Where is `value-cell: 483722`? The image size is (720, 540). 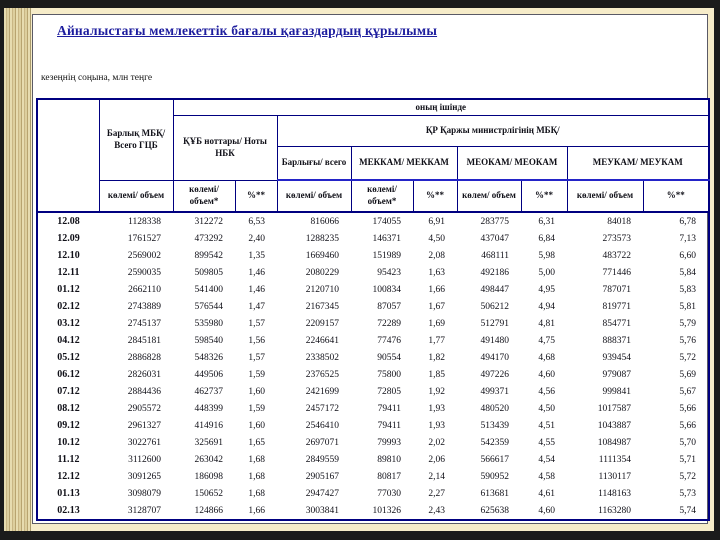 value-cell: 483722 is located at coordinates (617, 255).